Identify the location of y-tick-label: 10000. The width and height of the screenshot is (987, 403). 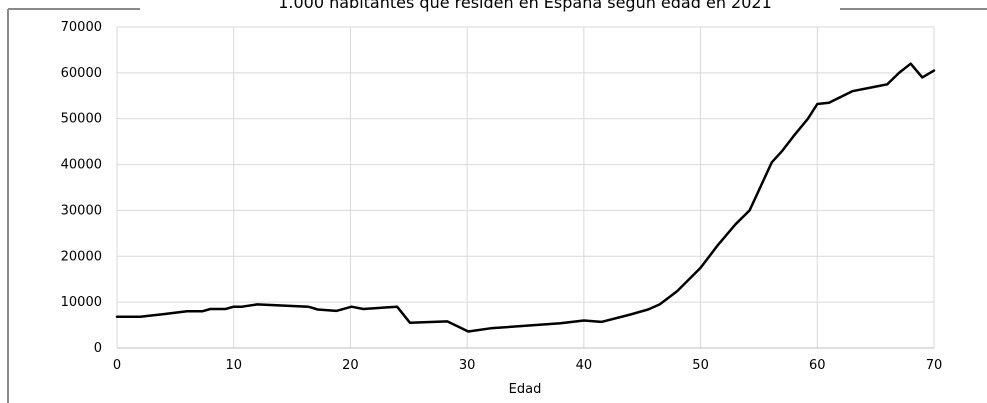
(81, 302).